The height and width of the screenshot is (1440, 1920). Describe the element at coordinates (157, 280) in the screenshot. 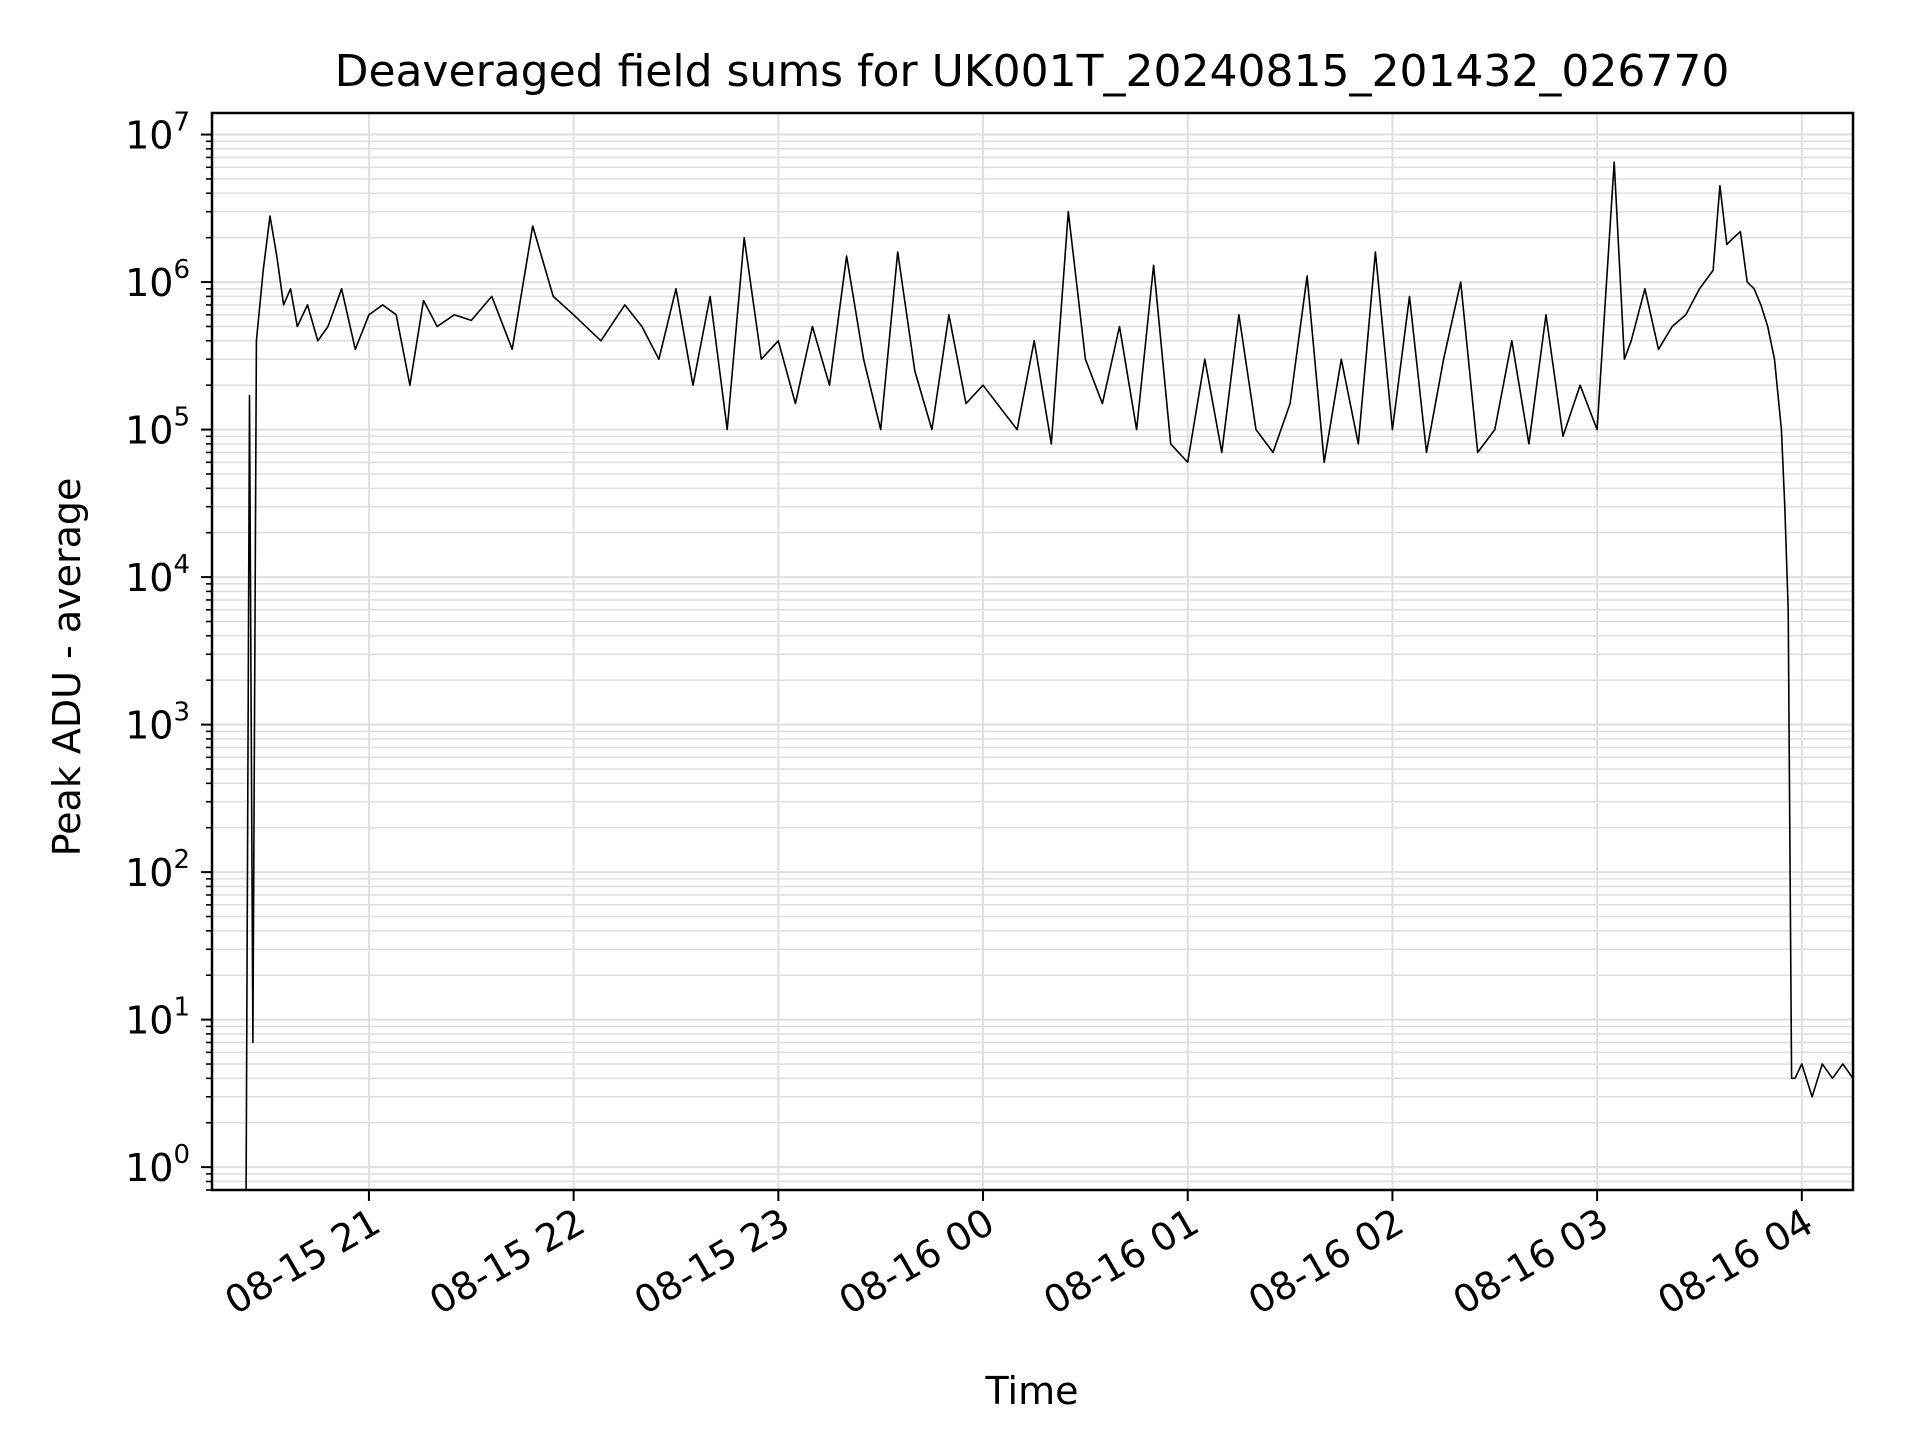

I see `y-tick-label: 10⁶` at that location.